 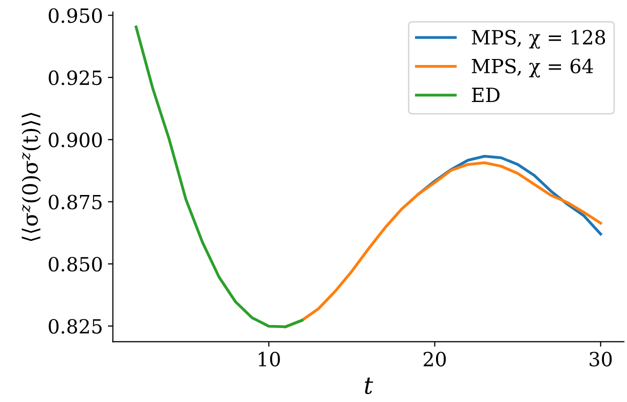 I want to click on y-tick-label: 0.825, so click(x=75, y=326).